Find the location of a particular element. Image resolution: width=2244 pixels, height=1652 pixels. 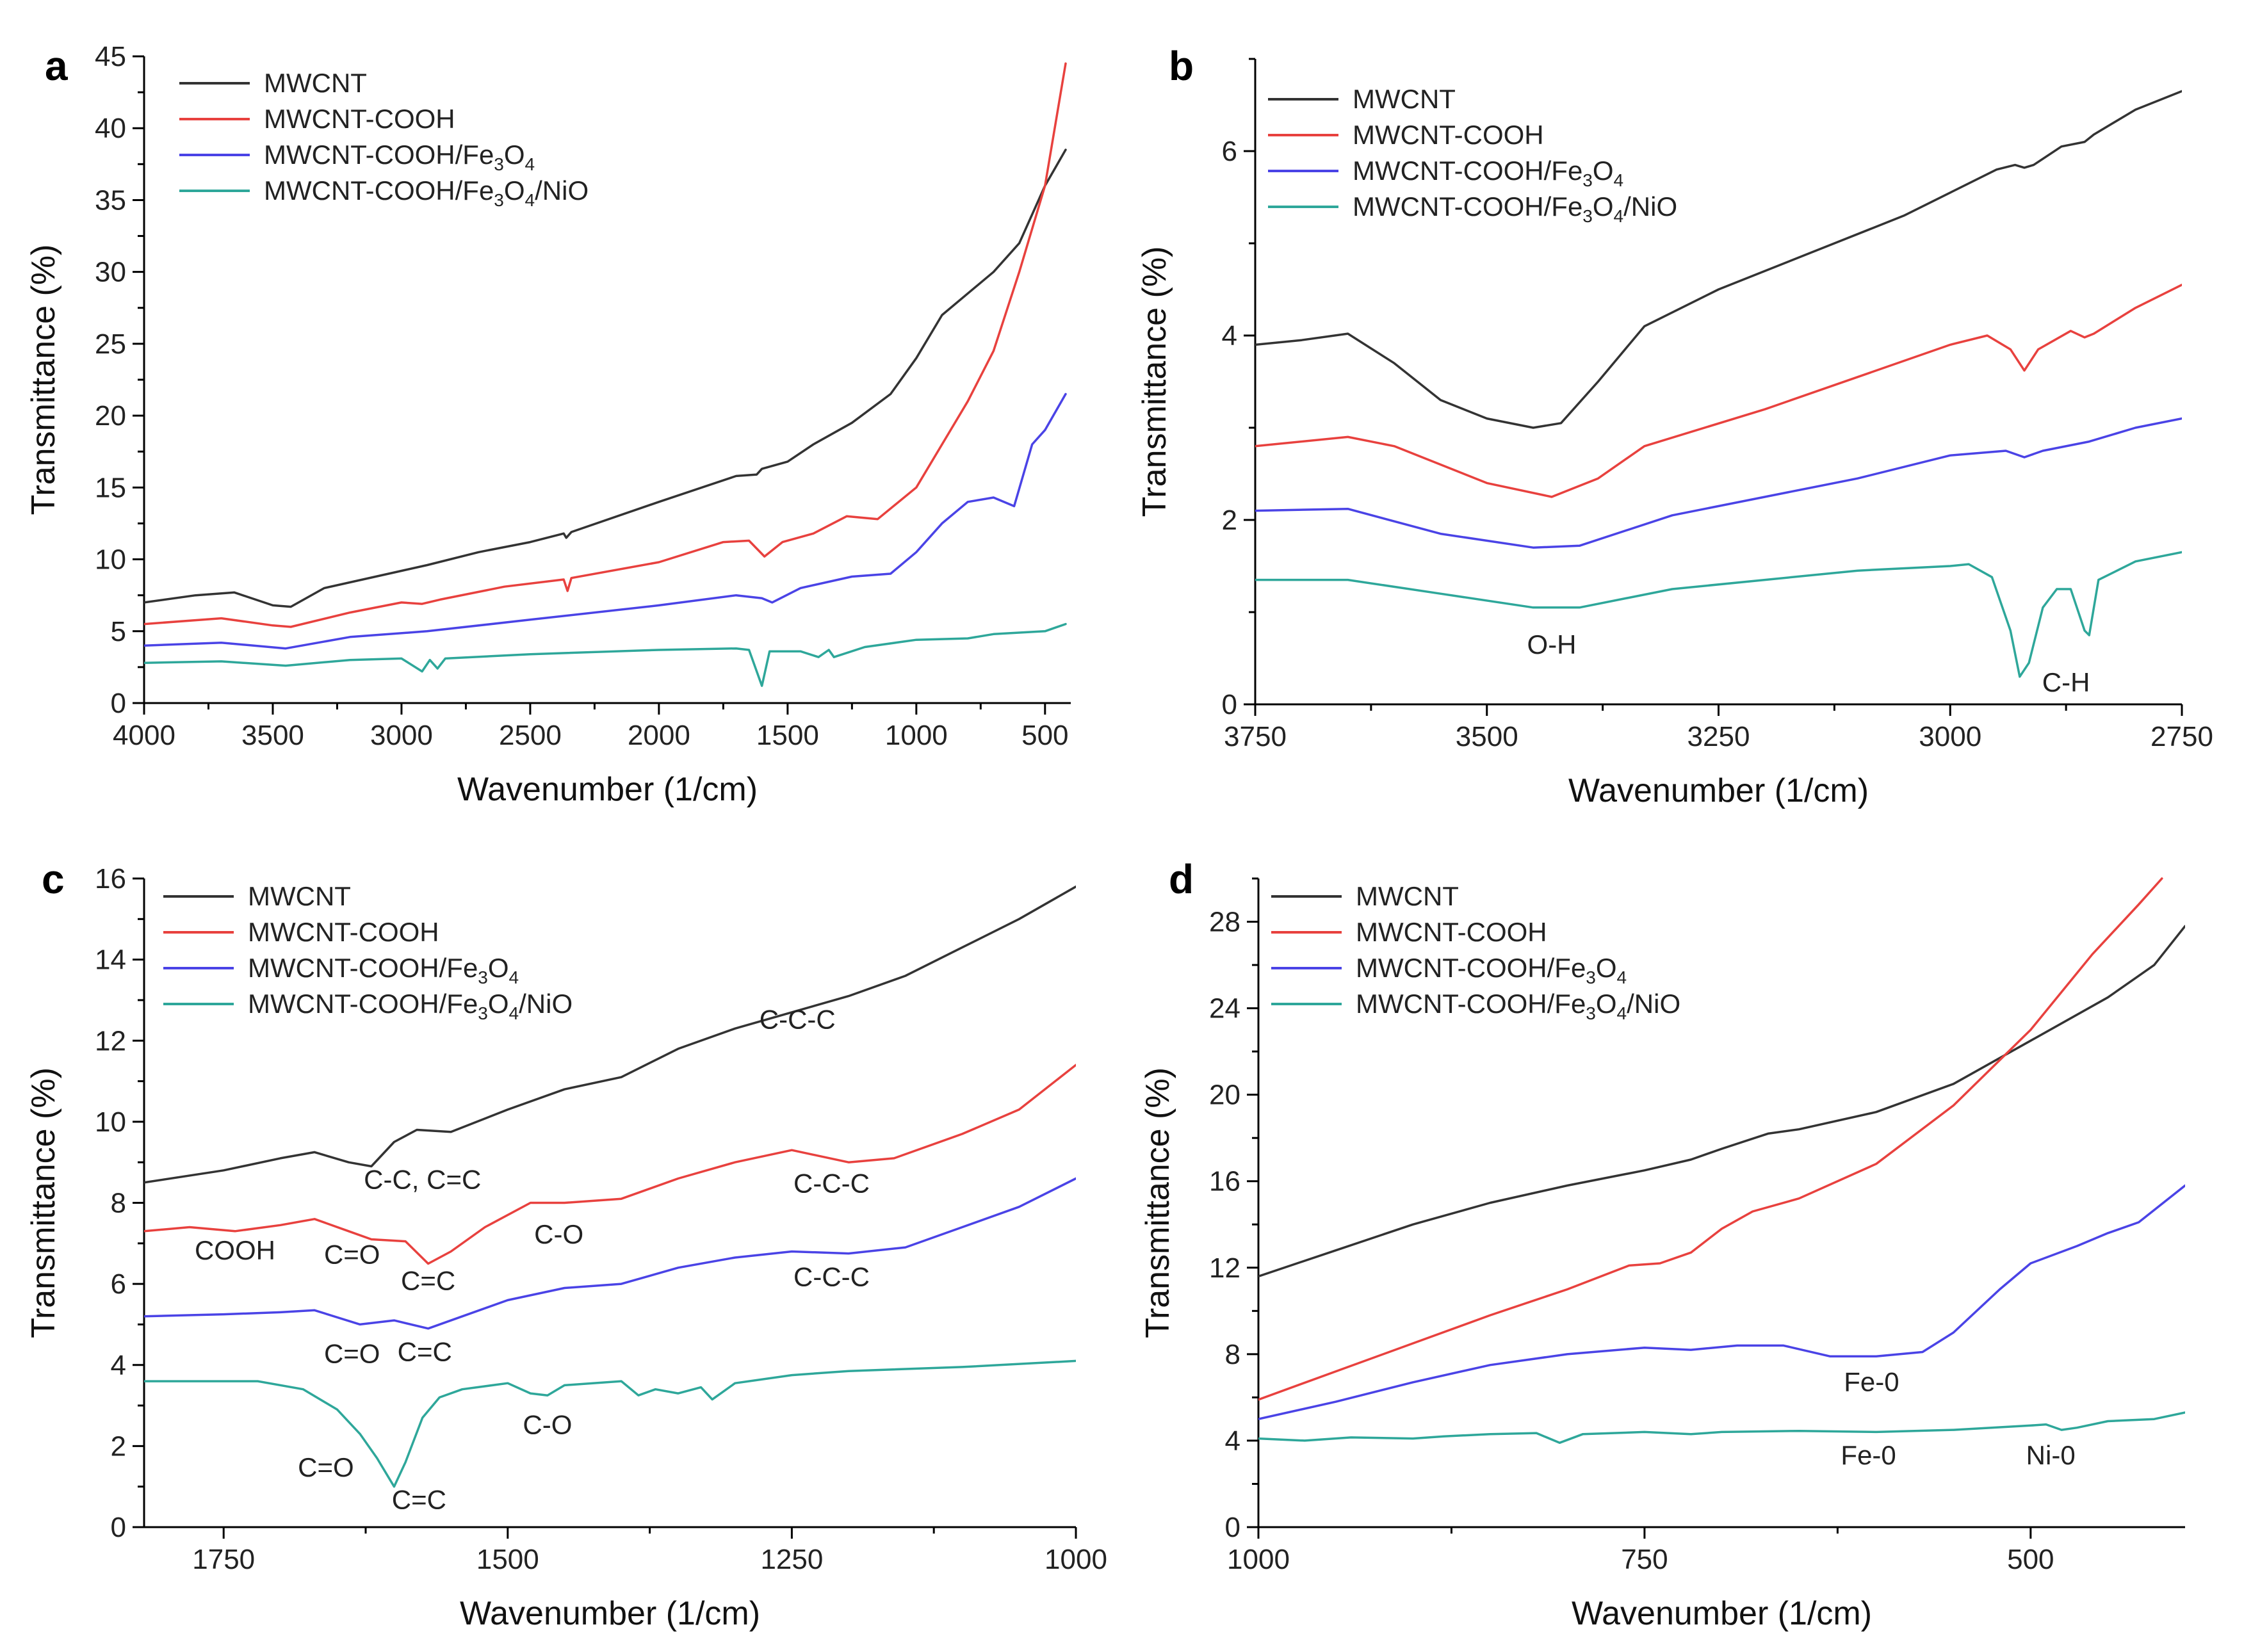

x-tick-label: 4000 is located at coordinates (144, 736).